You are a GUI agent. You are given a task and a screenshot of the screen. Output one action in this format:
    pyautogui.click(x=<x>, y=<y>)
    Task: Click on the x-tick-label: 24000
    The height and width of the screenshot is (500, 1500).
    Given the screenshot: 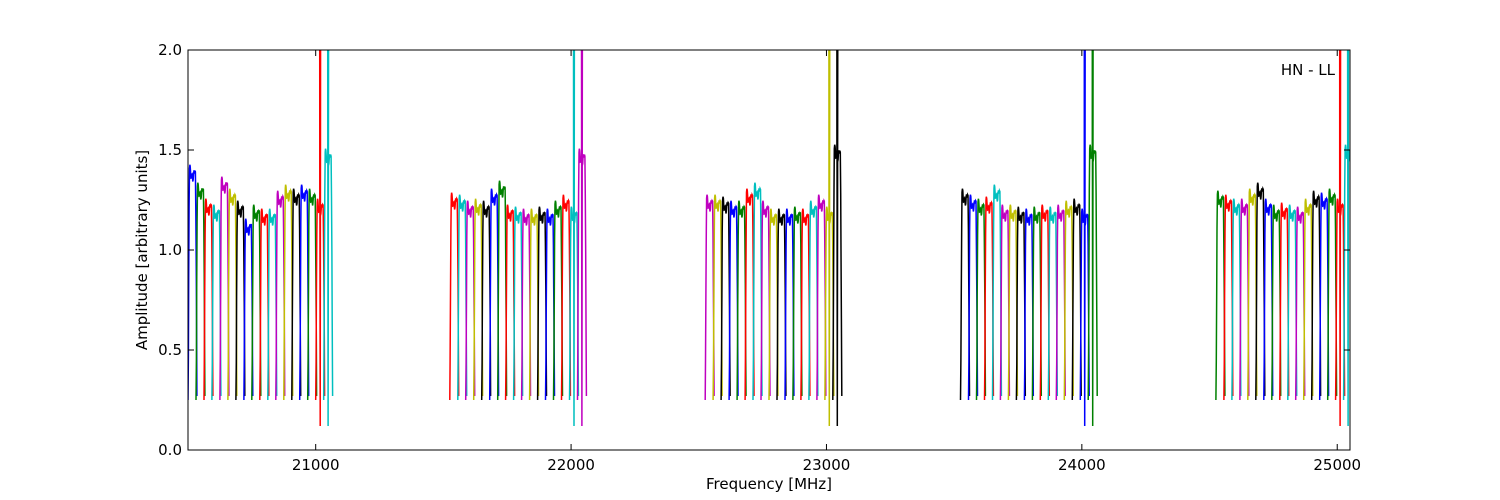 What is the action you would take?
    pyautogui.click(x=1082, y=465)
    